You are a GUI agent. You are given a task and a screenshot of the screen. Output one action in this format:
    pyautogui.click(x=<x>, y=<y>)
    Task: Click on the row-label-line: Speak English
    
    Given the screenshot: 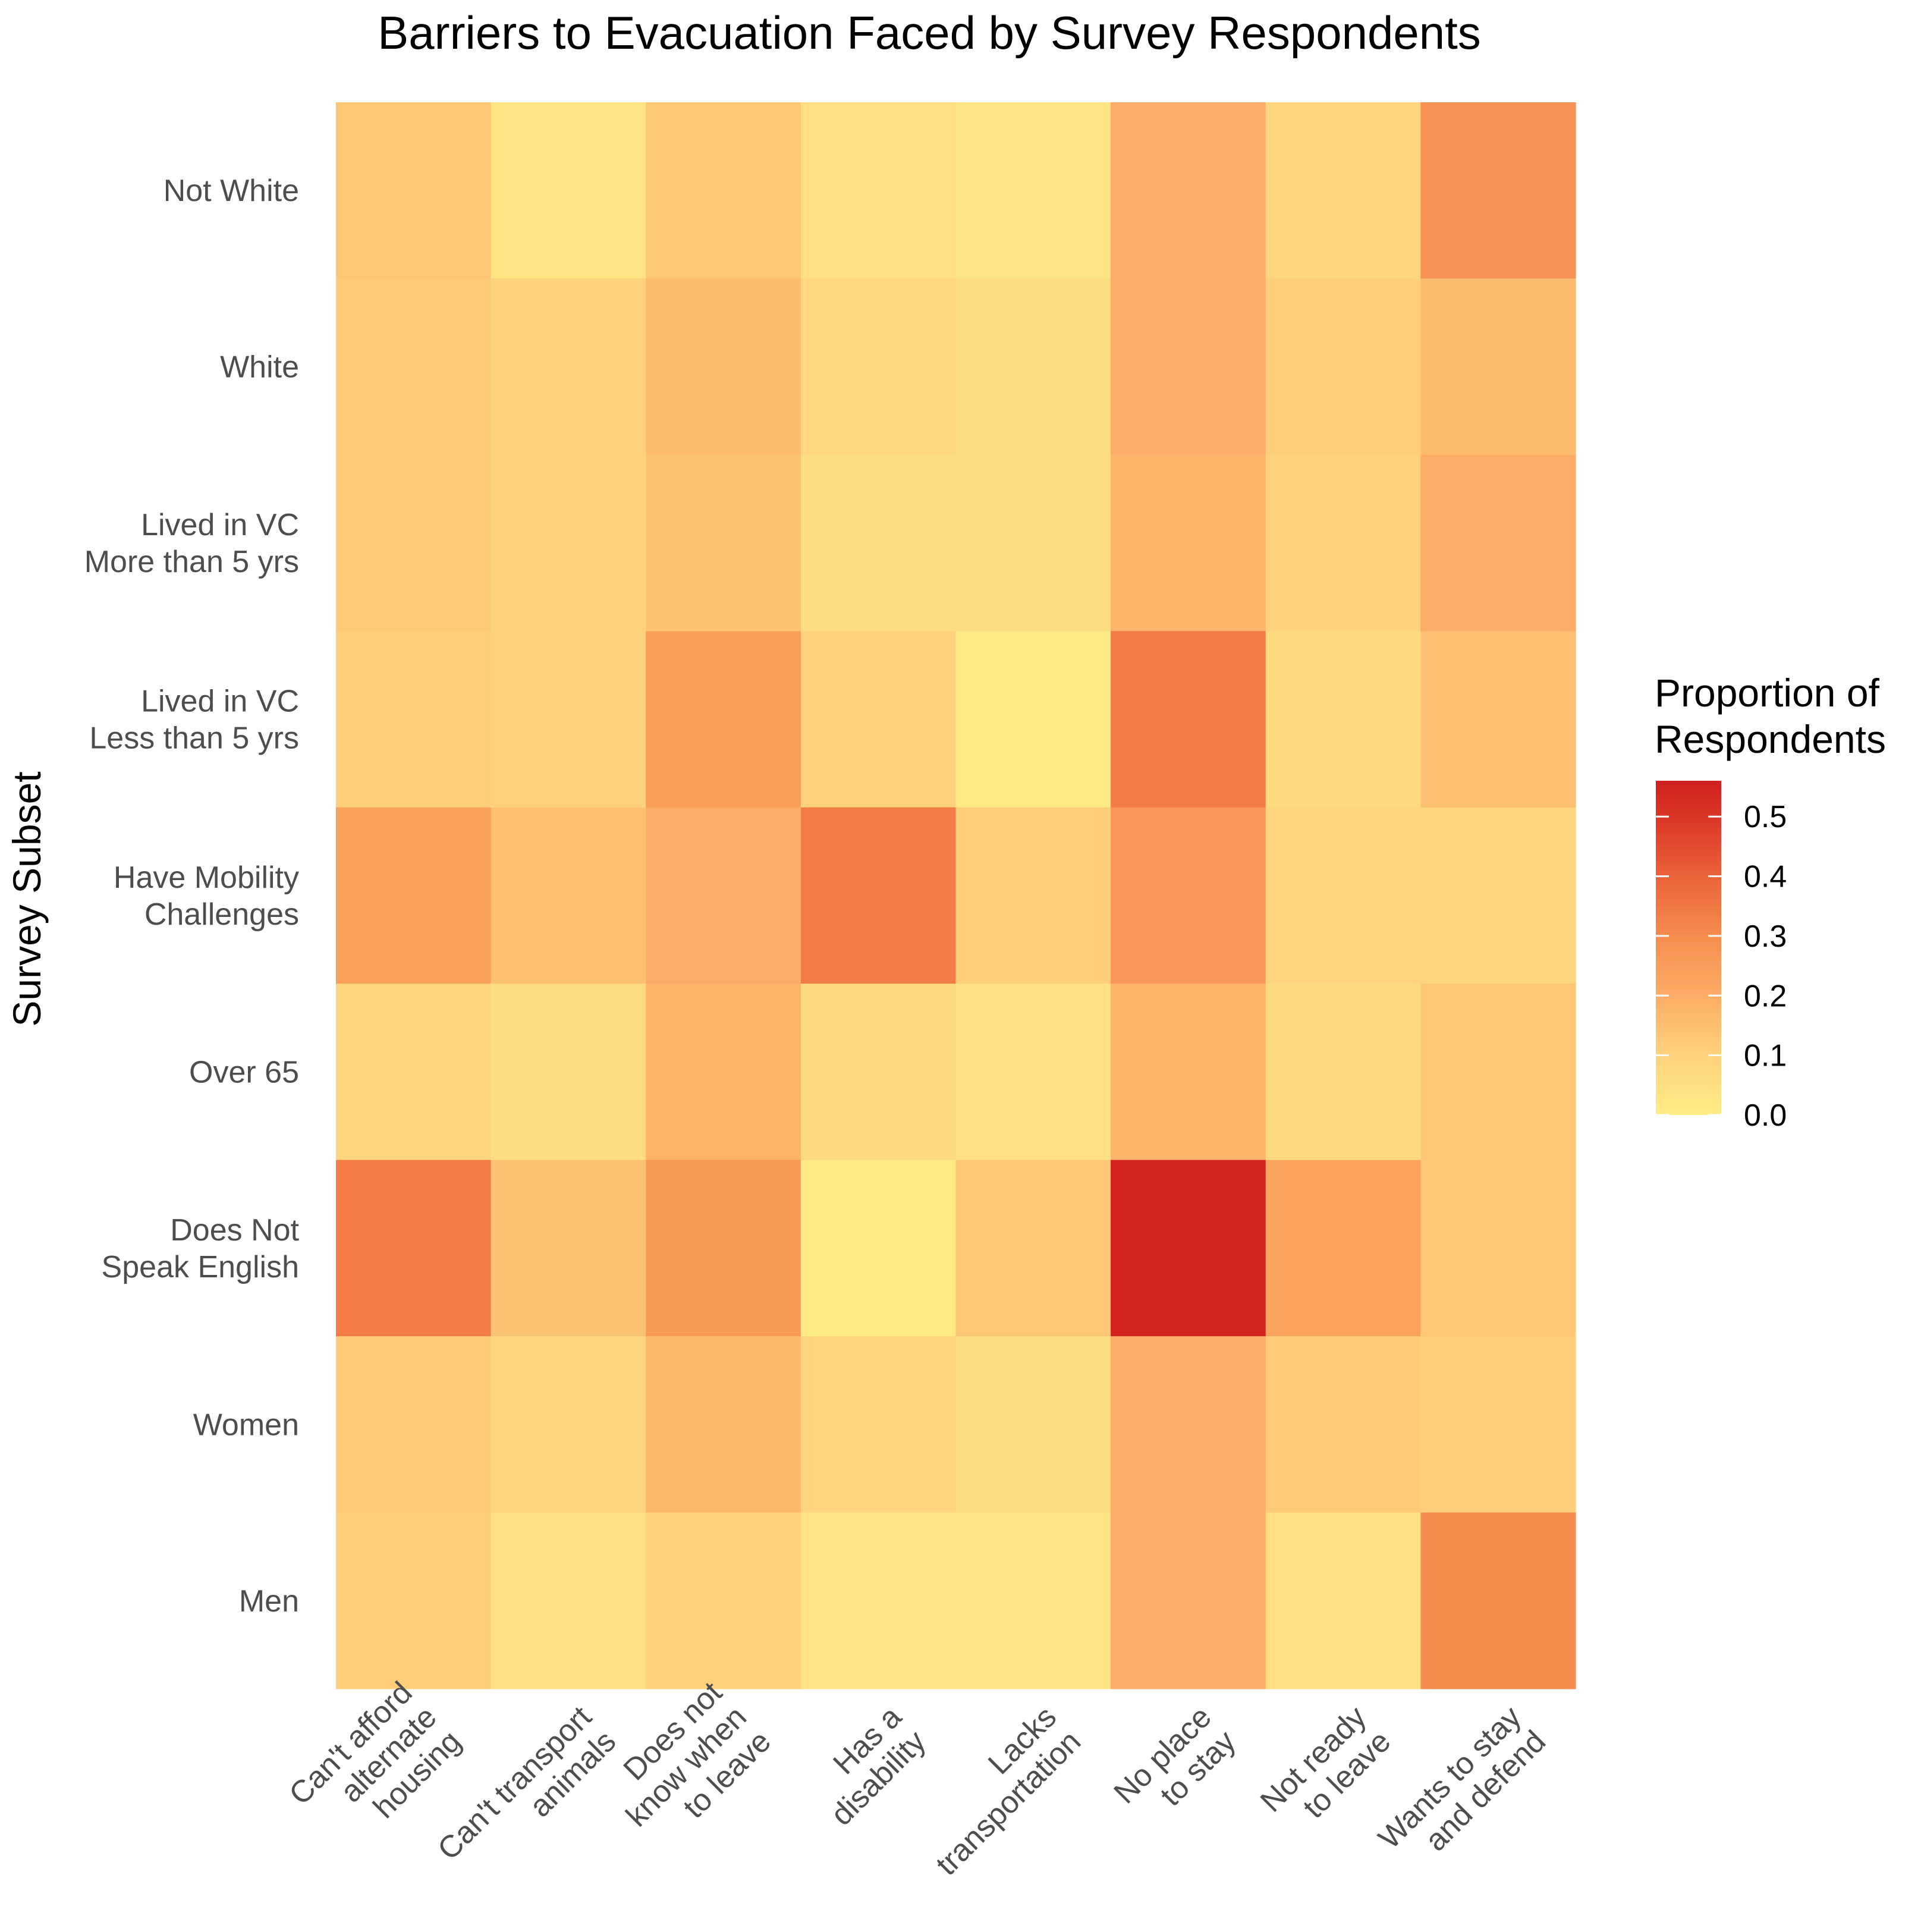 What is the action you would take?
    pyautogui.click(x=200, y=1267)
    